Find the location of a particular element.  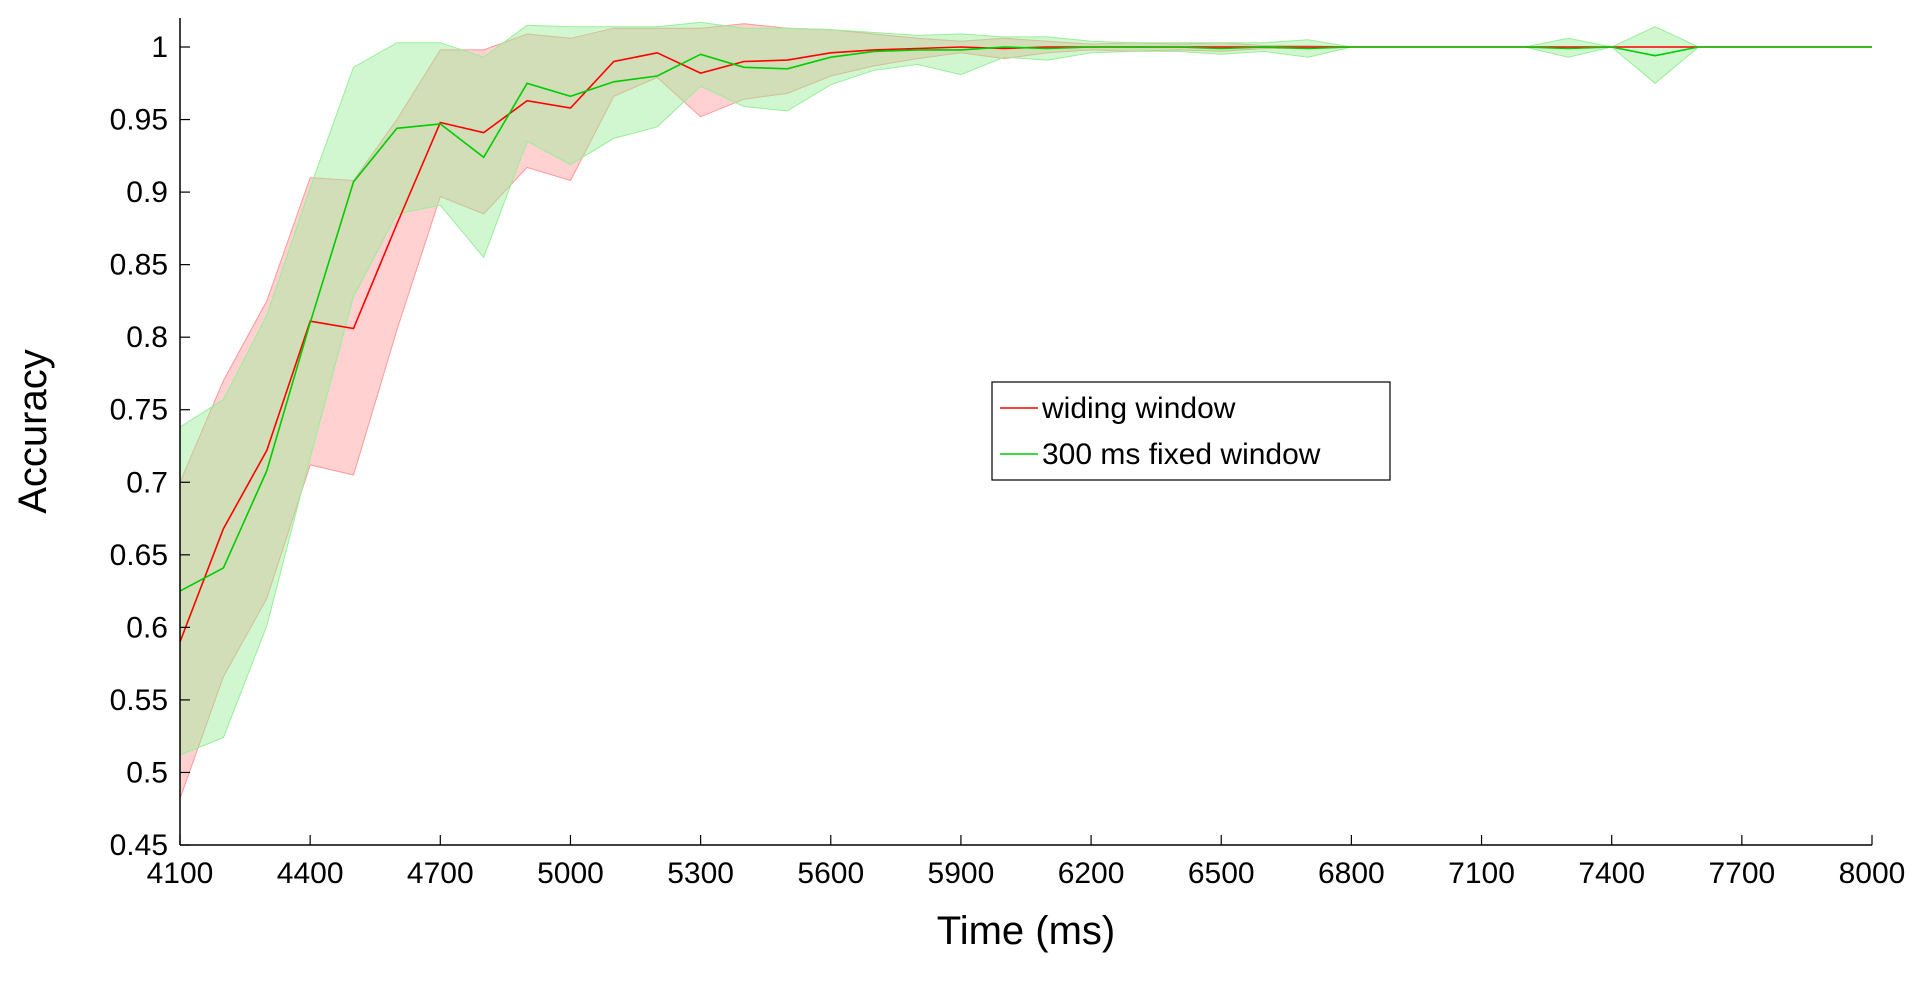

y-tick-label: 0.9 is located at coordinates (147, 192).